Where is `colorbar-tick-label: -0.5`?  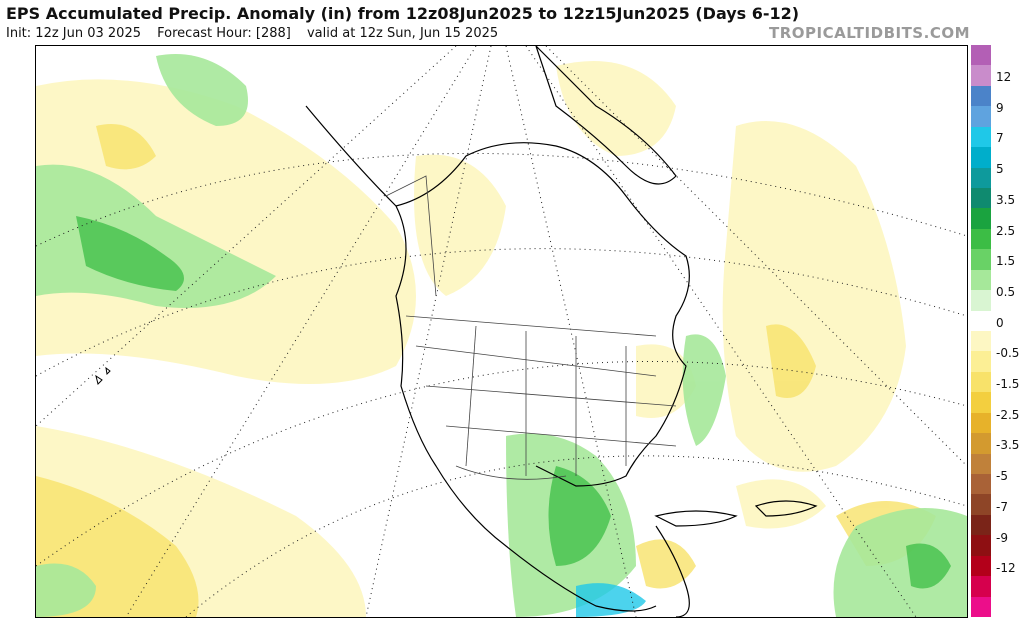 colorbar-tick-label: -0.5 is located at coordinates (1008, 353).